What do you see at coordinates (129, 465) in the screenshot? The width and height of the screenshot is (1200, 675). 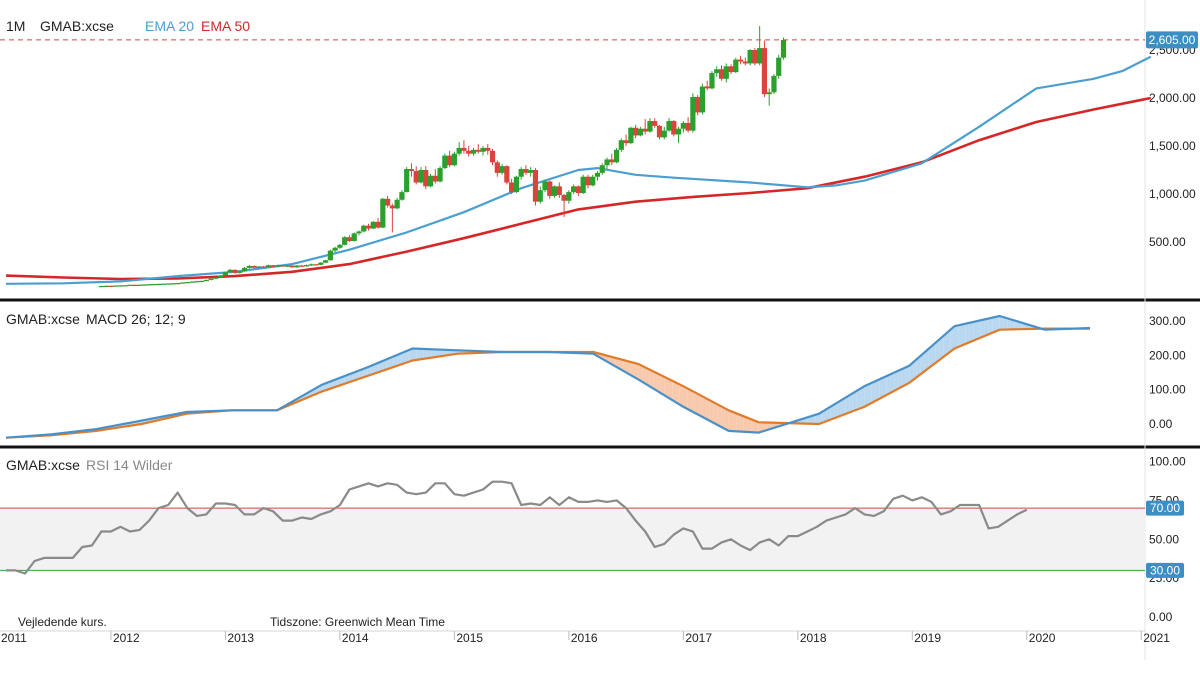 I see `rsi-indicator-label: RSI 14 Wilder` at bounding box center [129, 465].